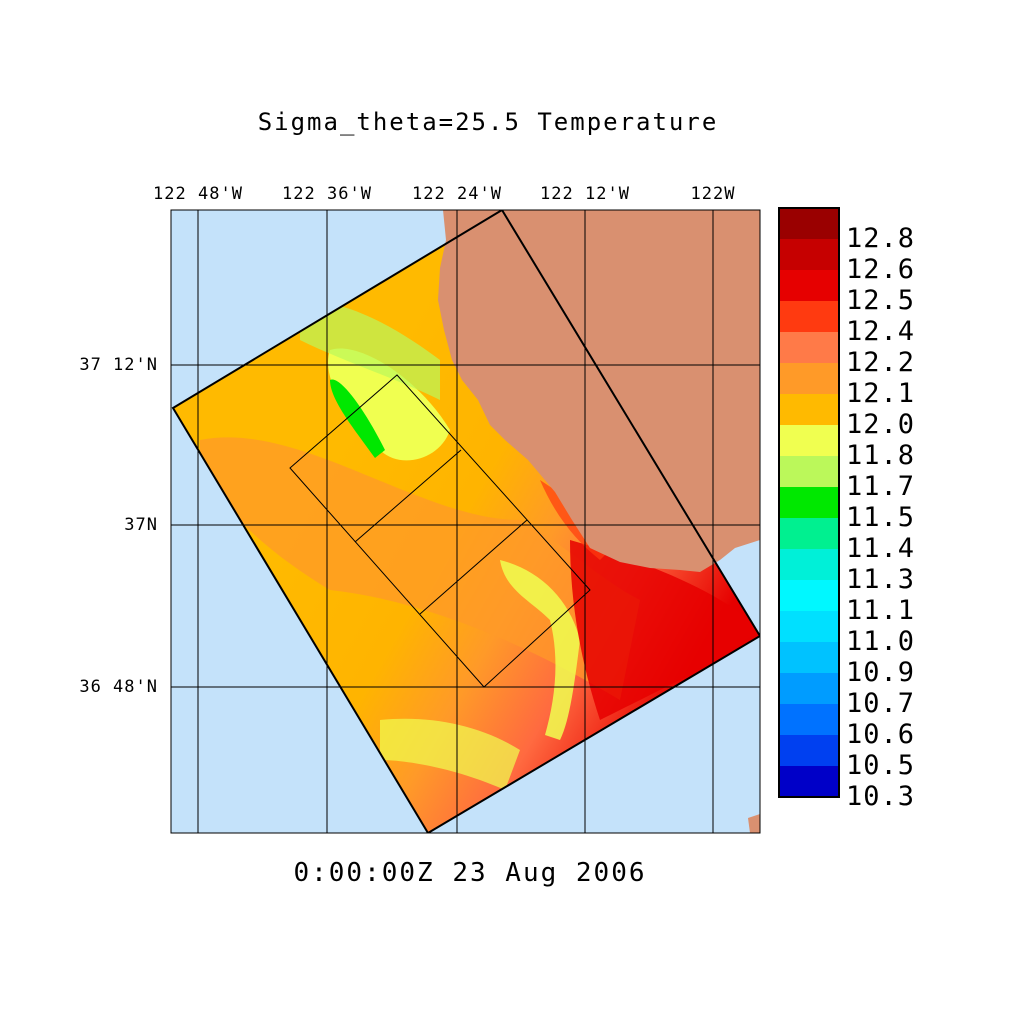 The image size is (1024, 1024). I want to click on nested-domain-outline, so click(440, 531).